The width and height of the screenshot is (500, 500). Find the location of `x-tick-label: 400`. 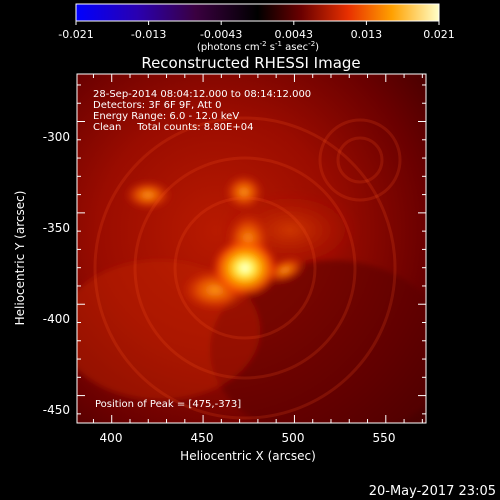

x-tick-label: 400 is located at coordinates (111, 438).